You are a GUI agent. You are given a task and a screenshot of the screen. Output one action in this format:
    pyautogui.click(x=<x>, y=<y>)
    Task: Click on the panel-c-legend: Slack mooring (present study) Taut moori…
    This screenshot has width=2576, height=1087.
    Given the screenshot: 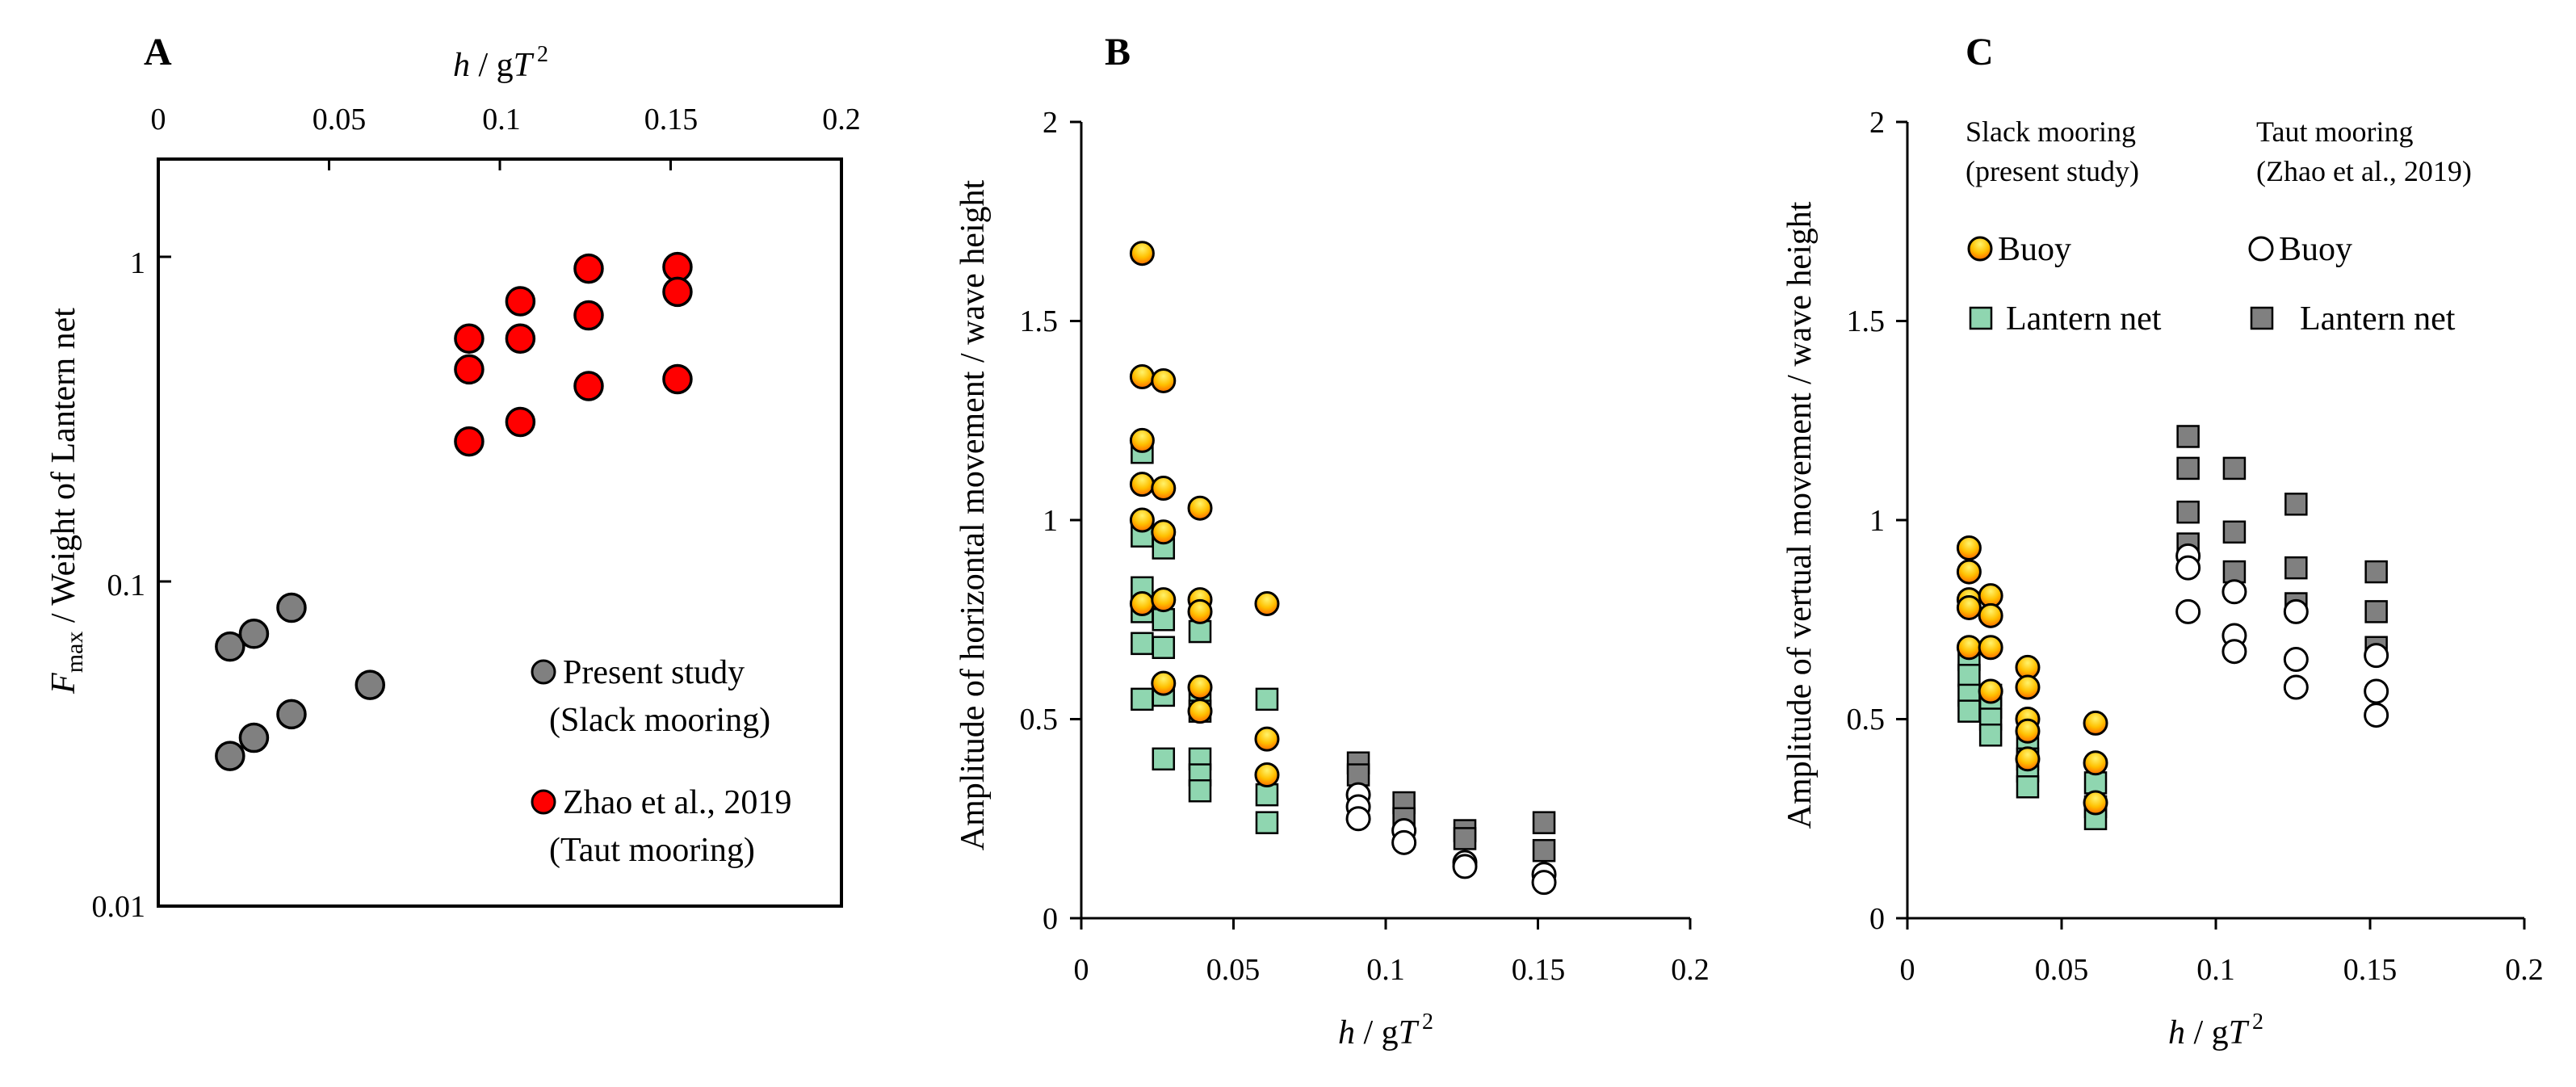 What is the action you would take?
    pyautogui.click(x=2219, y=226)
    